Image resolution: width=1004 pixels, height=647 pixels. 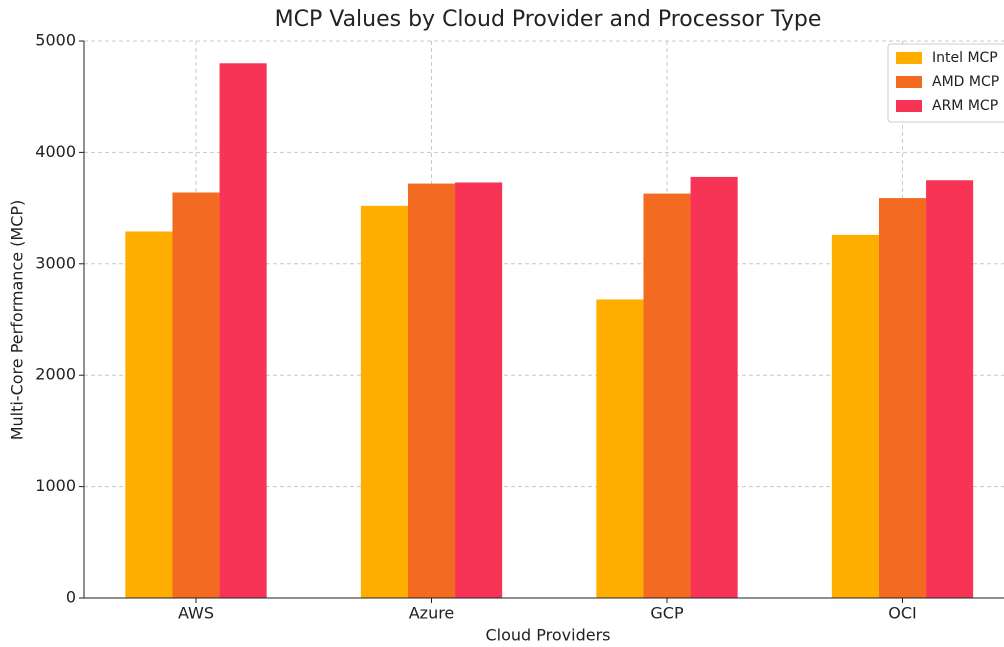 What do you see at coordinates (965, 58) in the screenshot?
I see `legend-label: Intel MCP` at bounding box center [965, 58].